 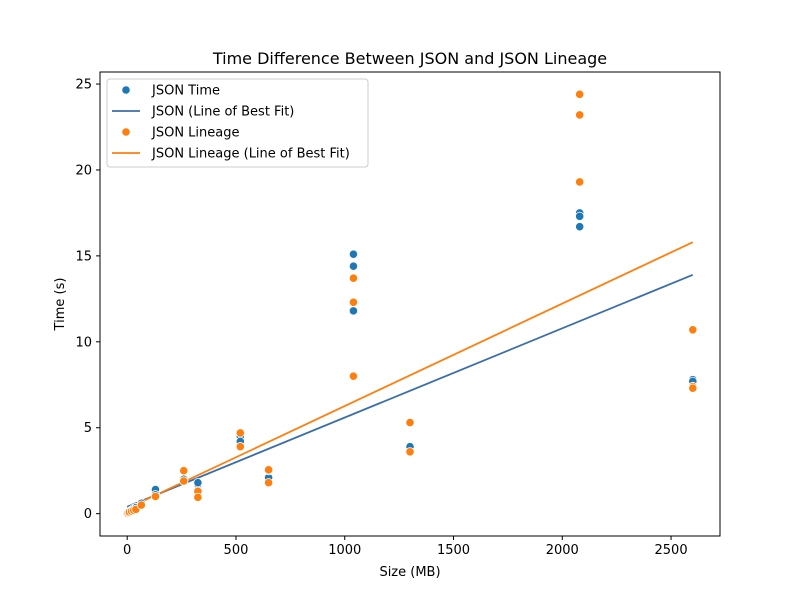 I want to click on x-tick-label: 2000, so click(x=562, y=550).